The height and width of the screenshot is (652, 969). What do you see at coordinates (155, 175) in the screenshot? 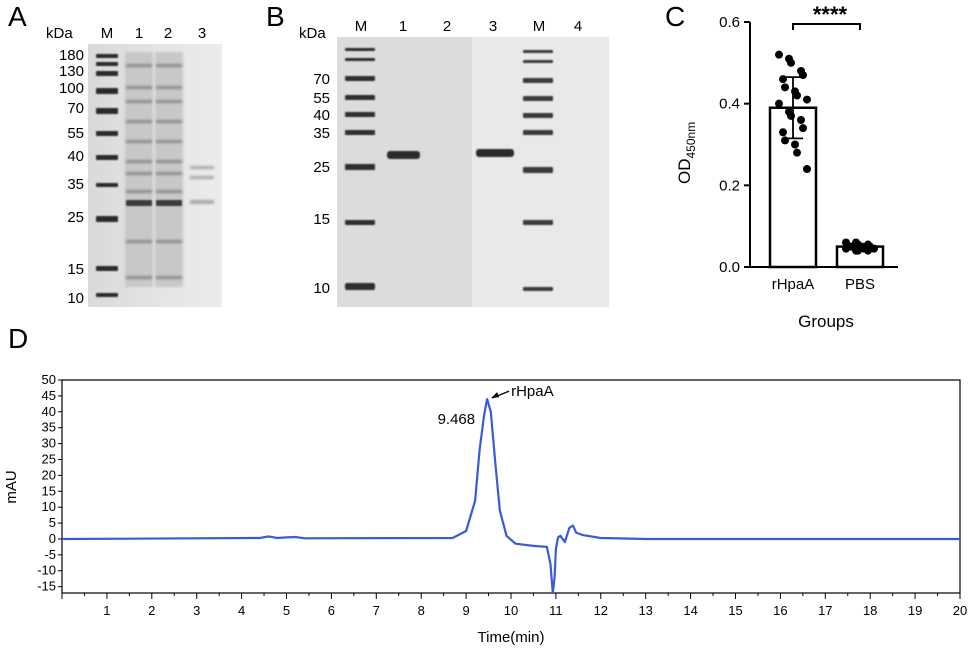
I see `gel-a-image` at bounding box center [155, 175].